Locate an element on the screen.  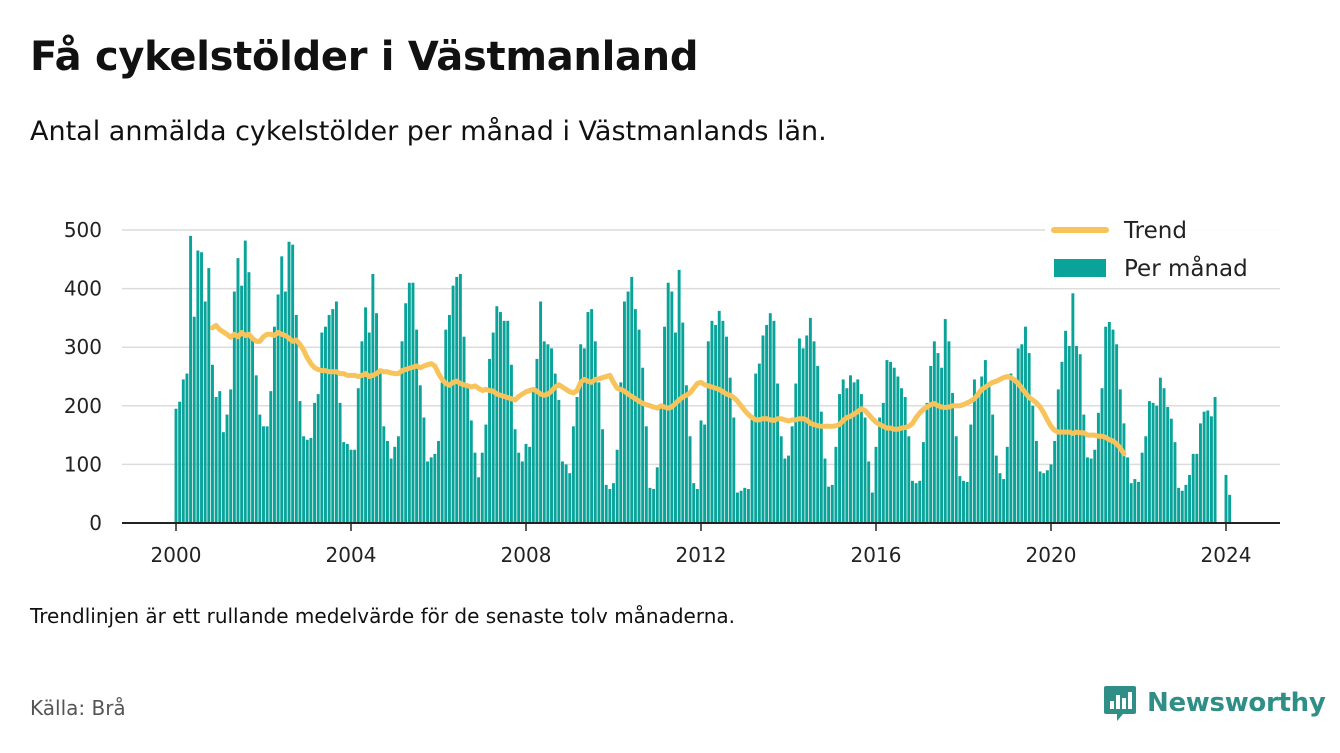
trend-line-group is located at coordinates (668, 390).